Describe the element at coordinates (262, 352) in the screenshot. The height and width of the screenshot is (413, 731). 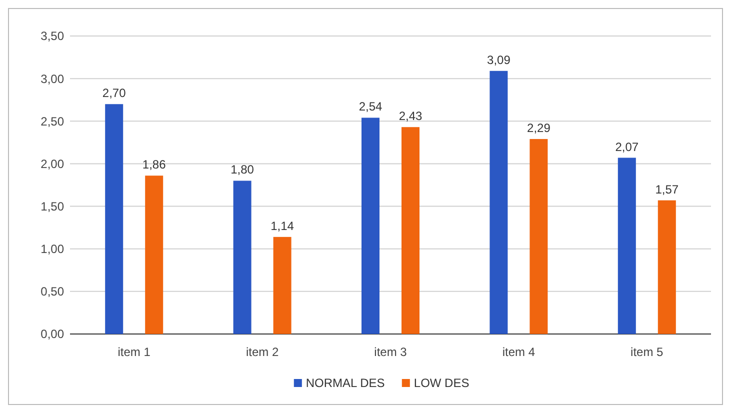
I see `x-tick-label: item 2` at that location.